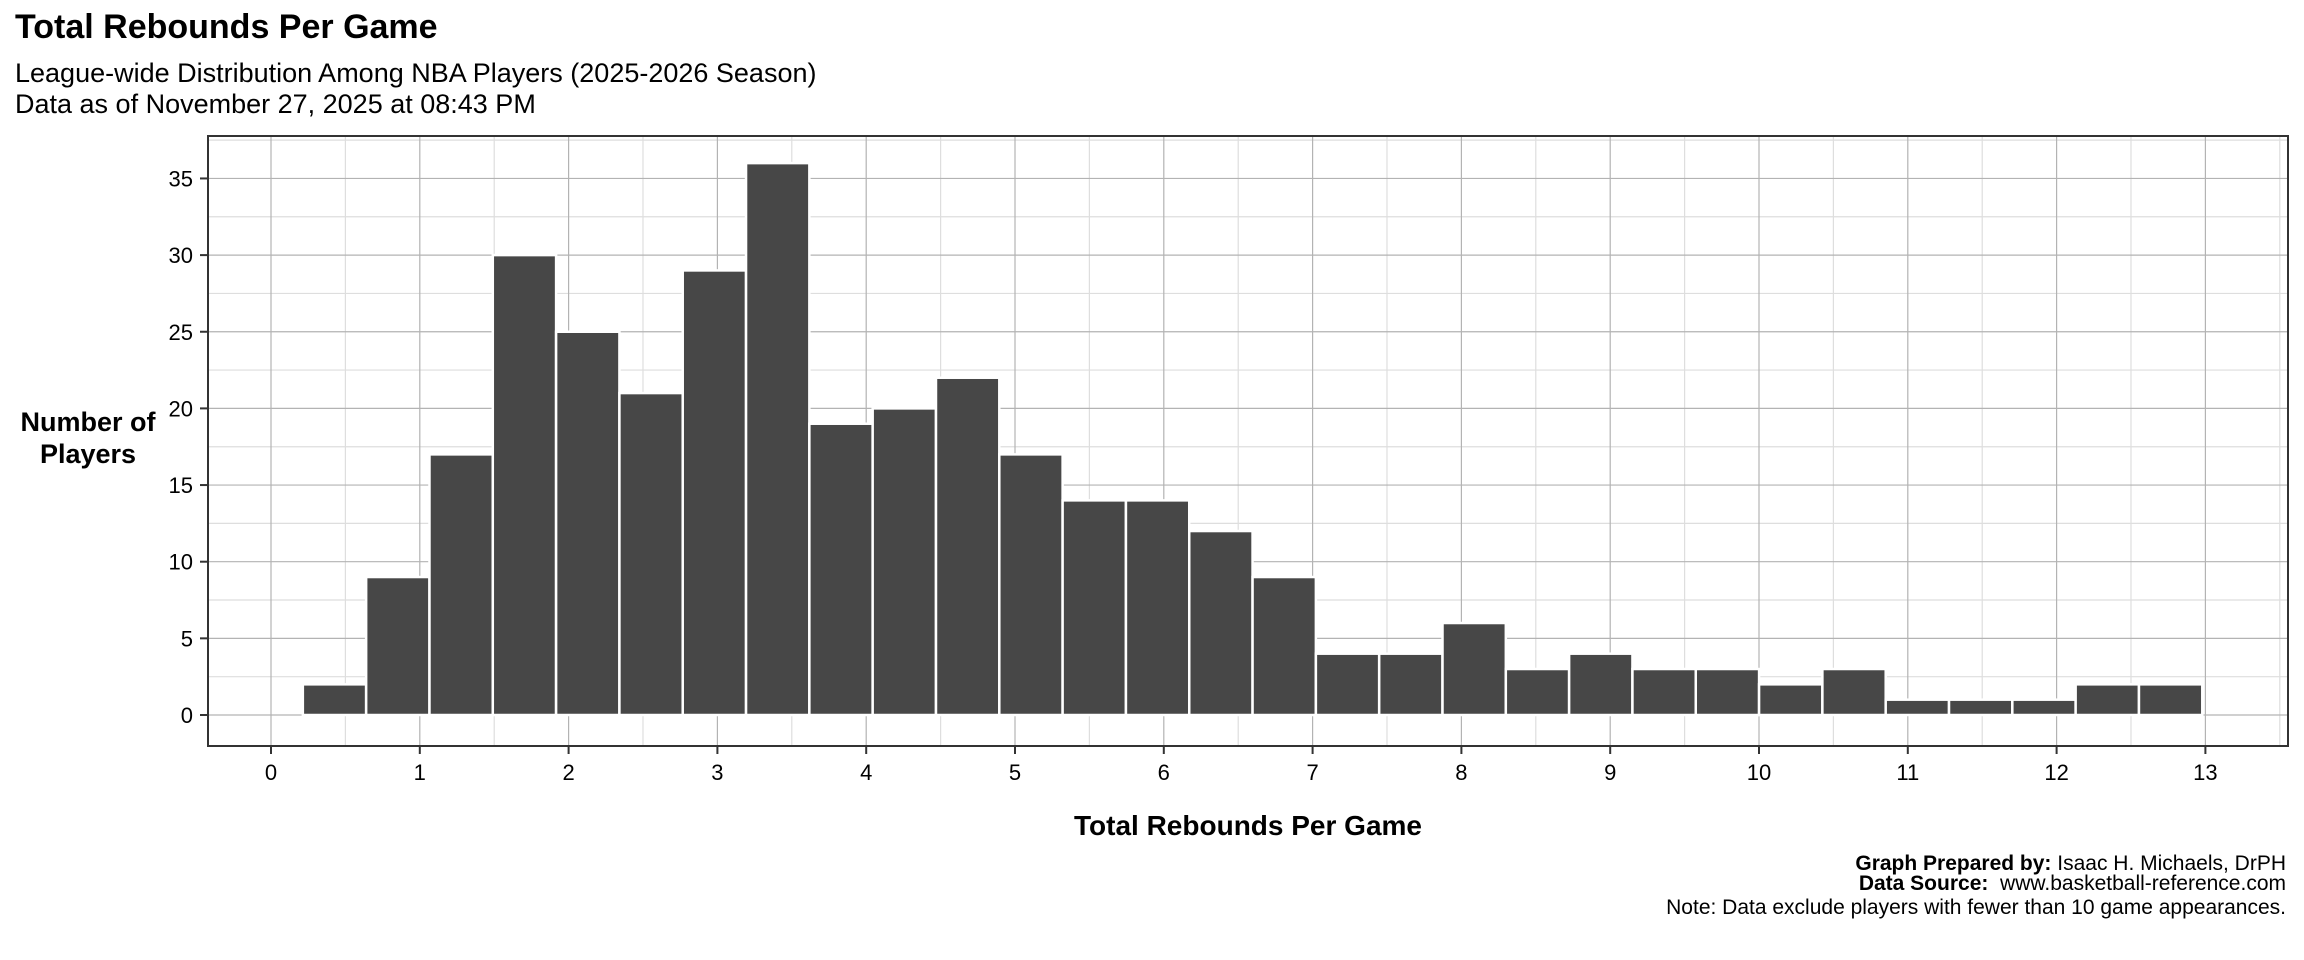  Describe the element at coordinates (88, 422) in the screenshot. I see `y-axis-title-line: Number of` at that location.